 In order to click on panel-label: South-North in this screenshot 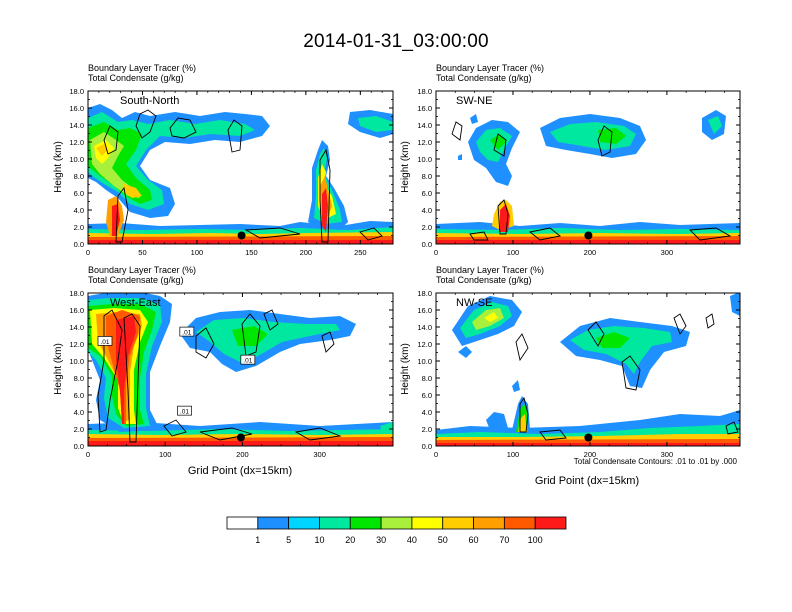, I will do `click(149, 101)`.